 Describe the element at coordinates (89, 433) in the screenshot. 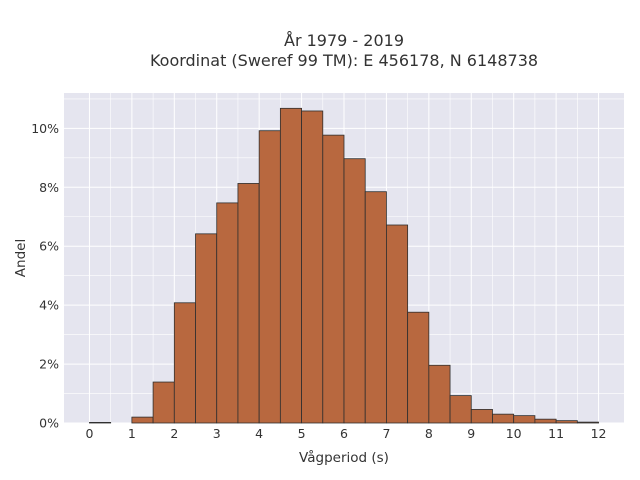

I see `x-tick-label: 0` at that location.